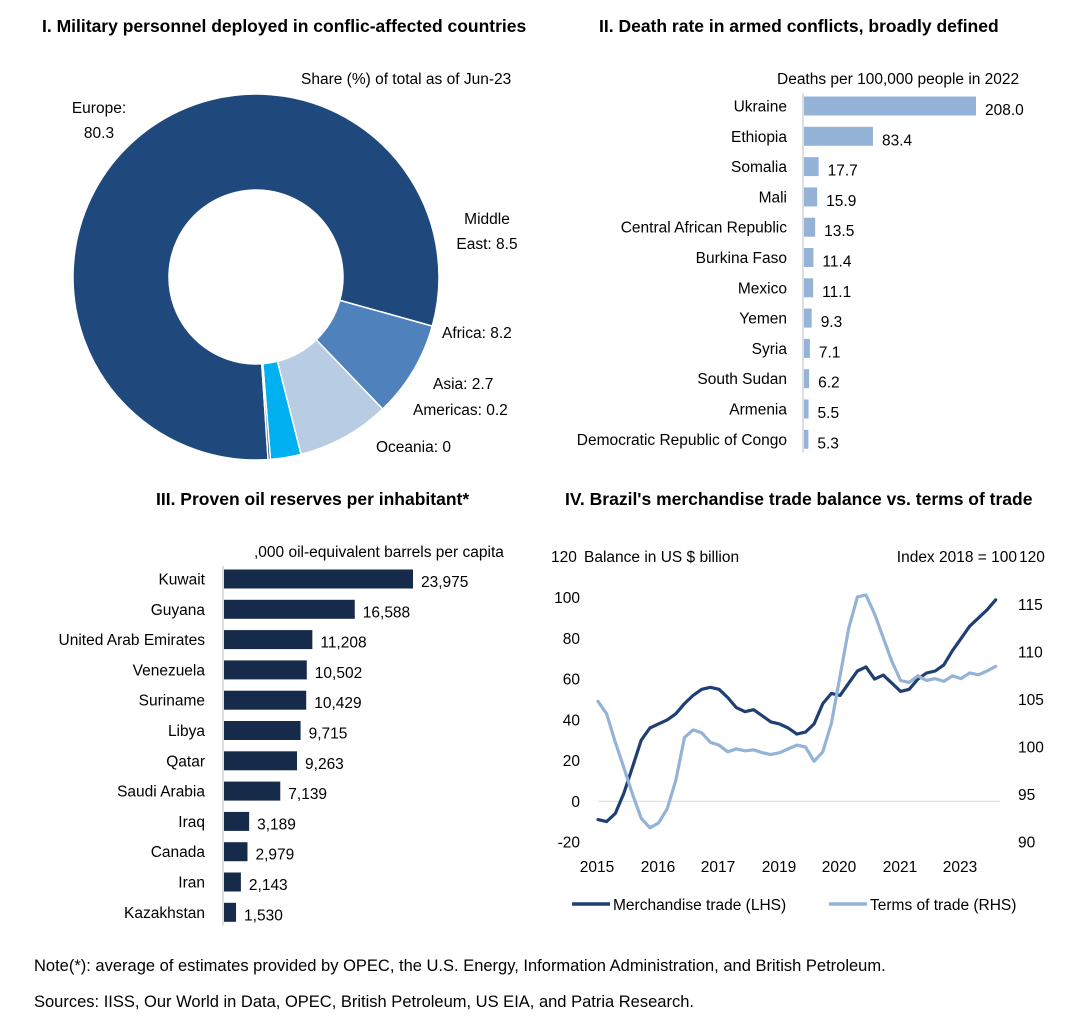 The image size is (1092, 1032). I want to click on slice-label: Asia: 2.7, so click(463, 384).